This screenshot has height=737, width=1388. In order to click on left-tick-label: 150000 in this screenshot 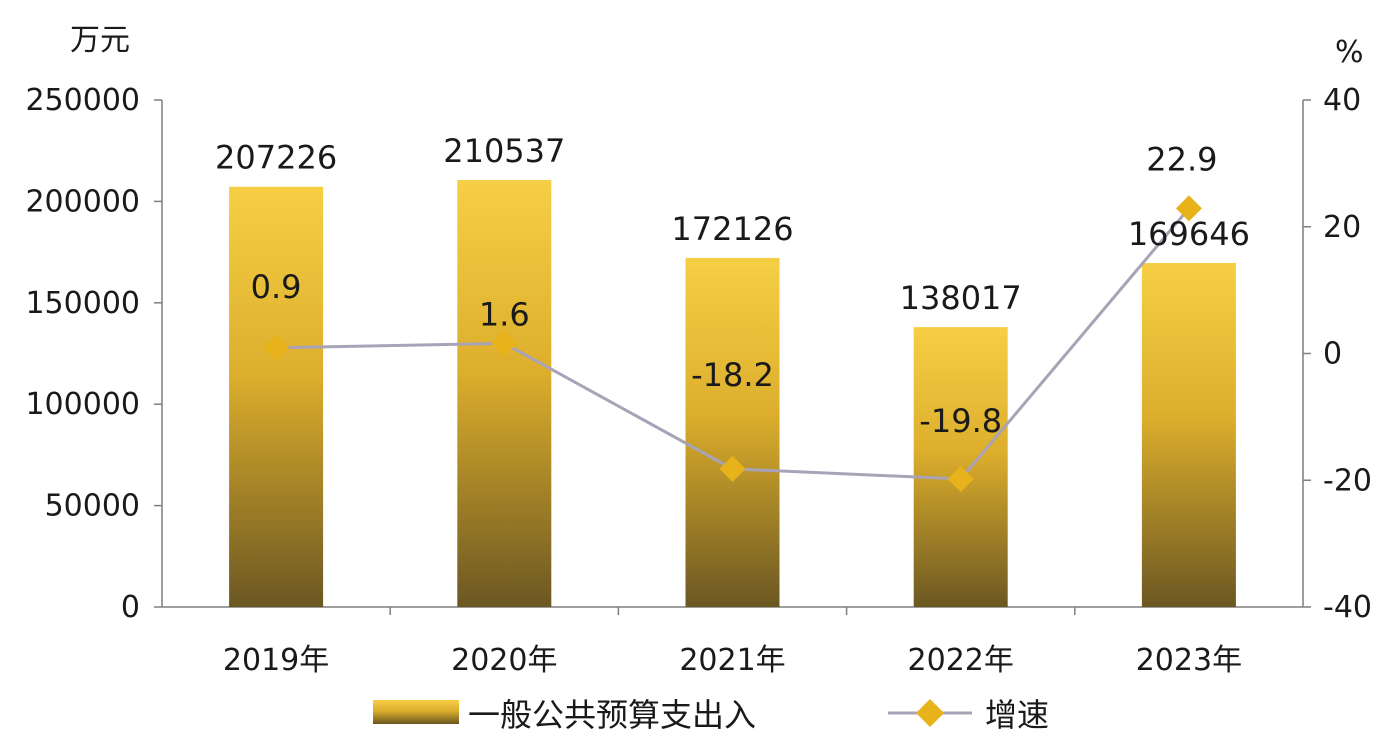, I will do `click(82, 303)`.